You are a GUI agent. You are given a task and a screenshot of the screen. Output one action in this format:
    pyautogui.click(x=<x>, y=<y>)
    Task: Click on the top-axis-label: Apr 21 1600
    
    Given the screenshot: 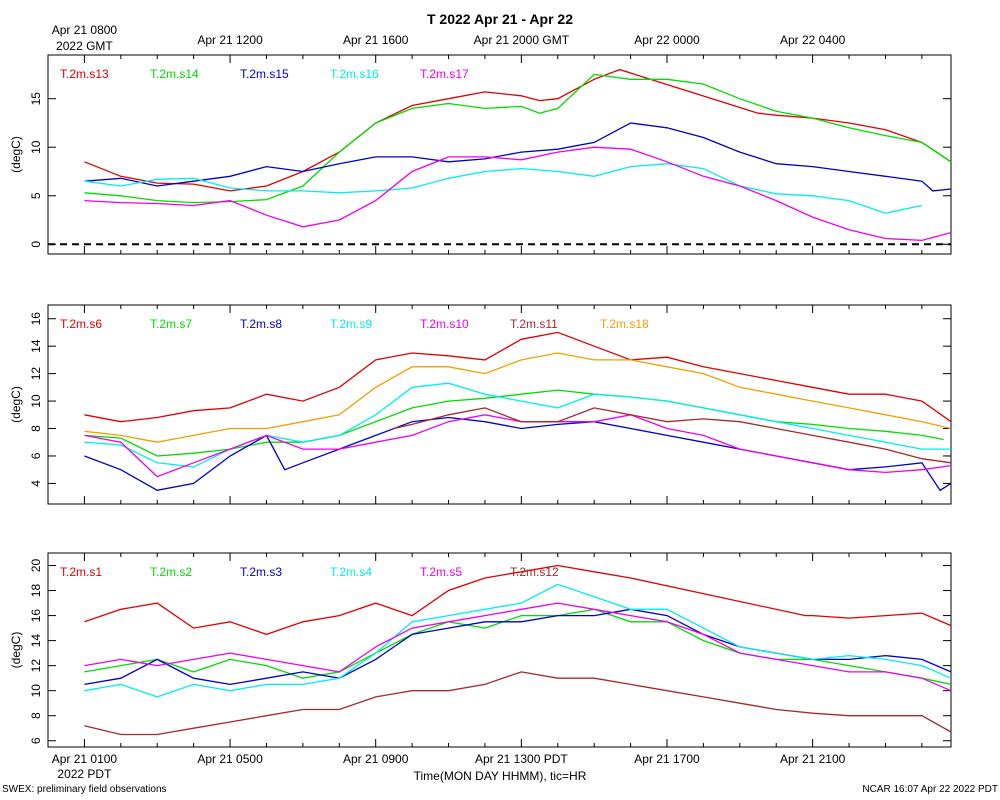 What is the action you would take?
    pyautogui.click(x=376, y=40)
    